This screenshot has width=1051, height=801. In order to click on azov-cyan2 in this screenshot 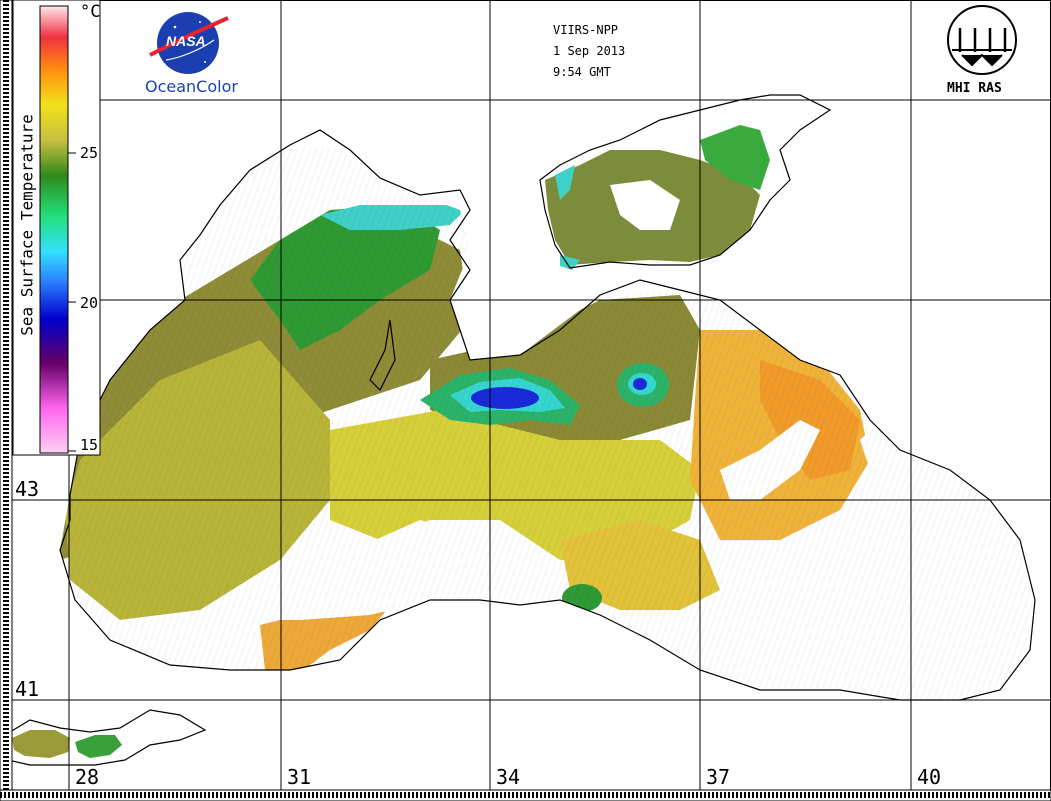, I will do `click(570, 262)`.